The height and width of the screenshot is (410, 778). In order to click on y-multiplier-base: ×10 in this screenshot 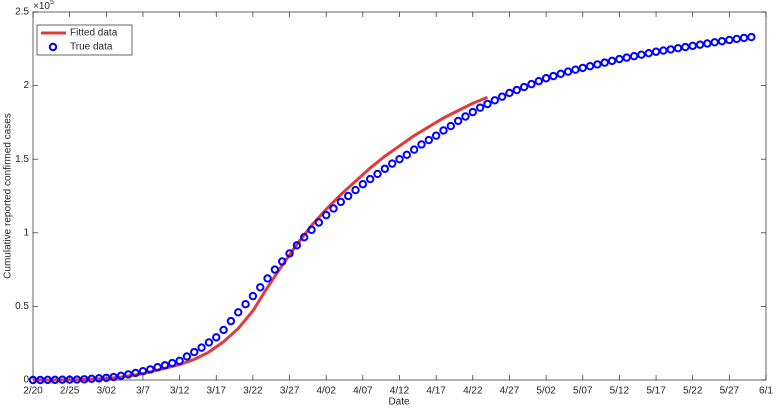, I will do `click(41, 6)`.